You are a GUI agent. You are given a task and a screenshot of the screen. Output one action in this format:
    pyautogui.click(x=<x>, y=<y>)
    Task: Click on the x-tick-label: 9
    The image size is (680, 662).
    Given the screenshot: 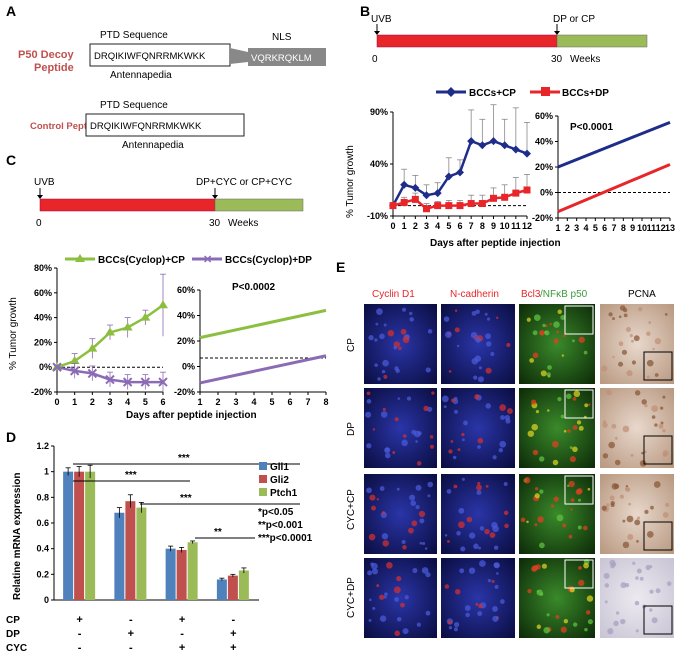 What is the action you would take?
    pyautogui.click(x=632, y=228)
    